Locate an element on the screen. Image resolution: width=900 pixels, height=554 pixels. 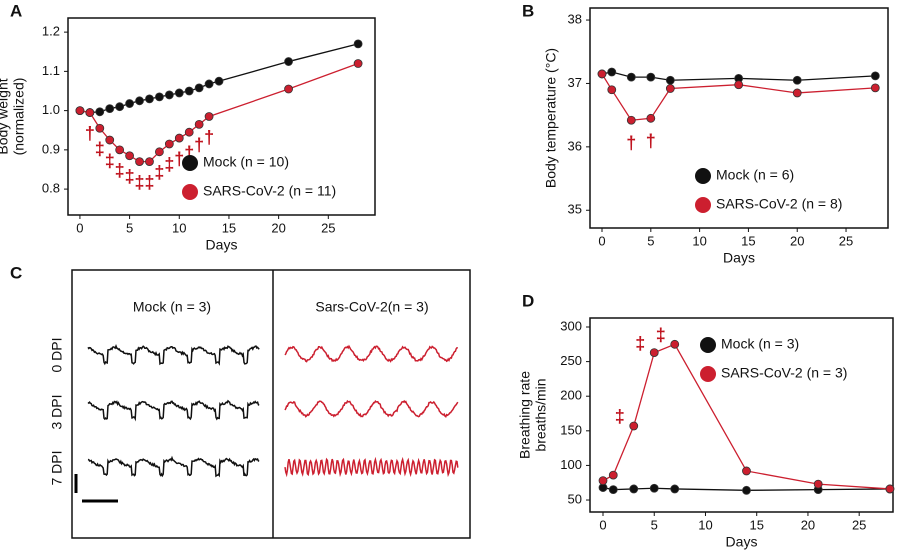
y-axis-label: Breathing rate is located at coordinates (525, 415).